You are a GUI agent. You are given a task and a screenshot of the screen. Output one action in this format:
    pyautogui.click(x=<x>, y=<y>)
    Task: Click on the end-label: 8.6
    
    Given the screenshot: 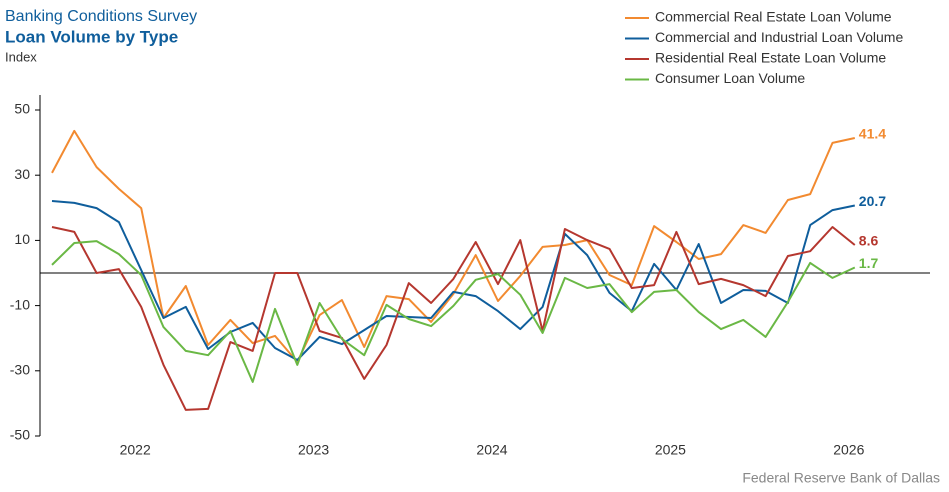 What is the action you would take?
    pyautogui.click(x=869, y=241)
    